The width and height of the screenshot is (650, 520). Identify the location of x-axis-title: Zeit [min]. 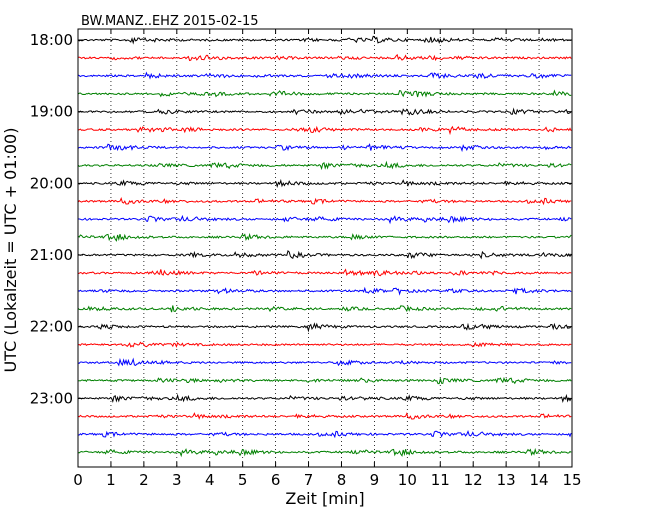
(324, 498).